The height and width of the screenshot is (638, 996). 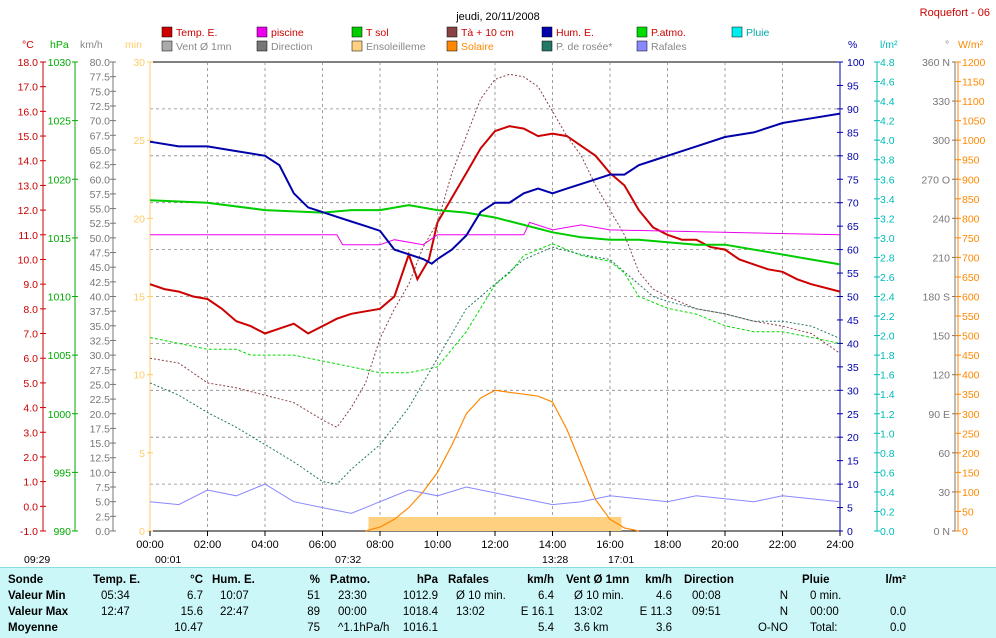 I want to click on temp-axis-tick-label: 2.0, so click(x=30, y=458).